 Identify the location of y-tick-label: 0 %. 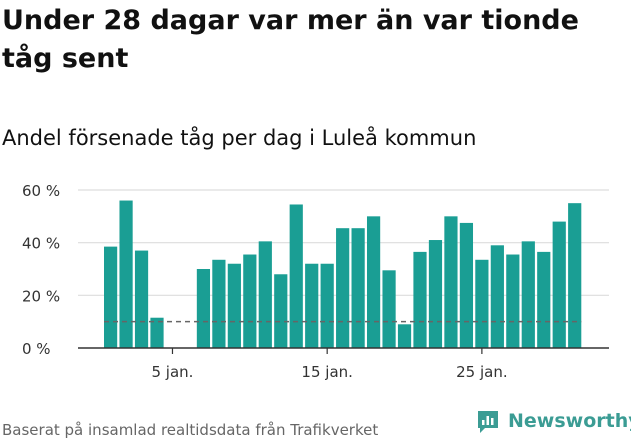
(36, 349).